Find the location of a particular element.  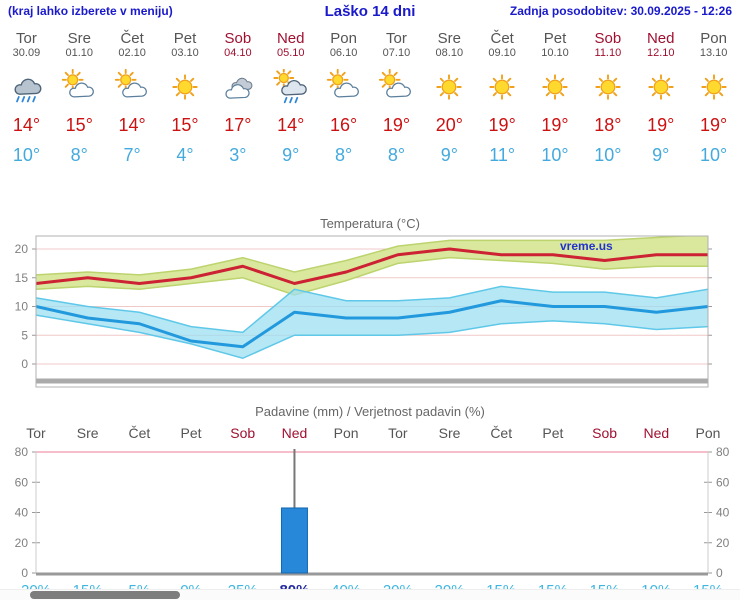

forecast-day: Ned 05.10 14° 9° is located at coordinates (290, 98).